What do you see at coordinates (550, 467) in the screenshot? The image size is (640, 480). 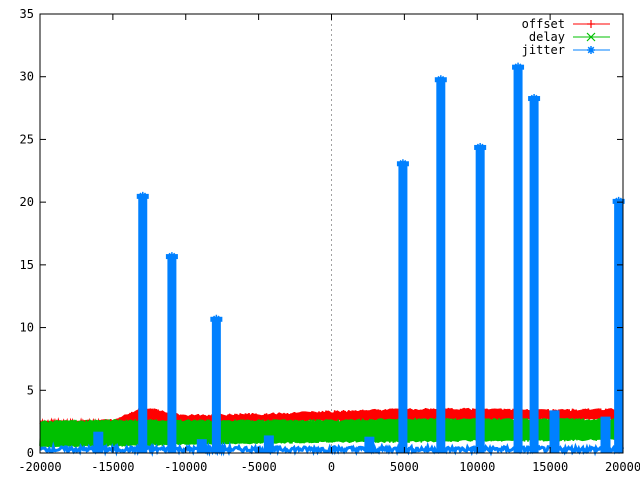 I see `x-tick-label: 15000` at bounding box center [550, 467].